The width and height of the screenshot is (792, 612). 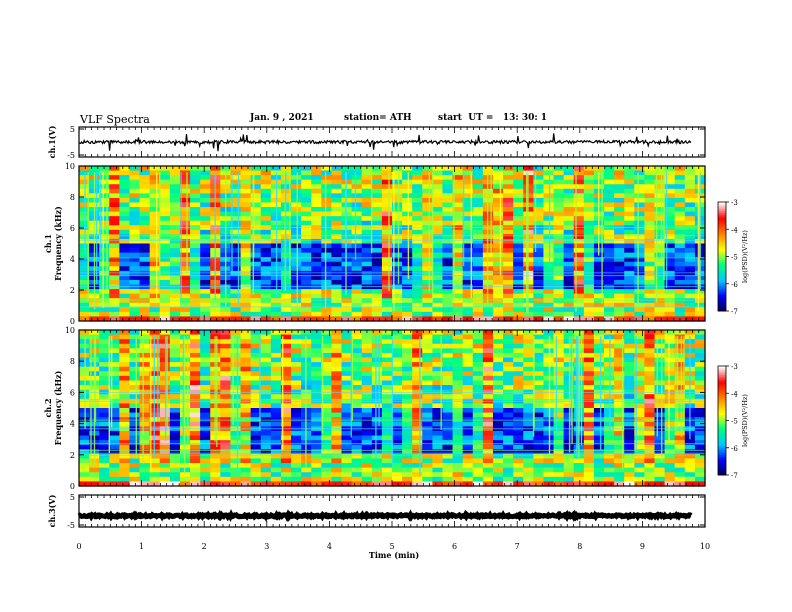 I want to click on colorbar-segment, so click(x=722, y=310).